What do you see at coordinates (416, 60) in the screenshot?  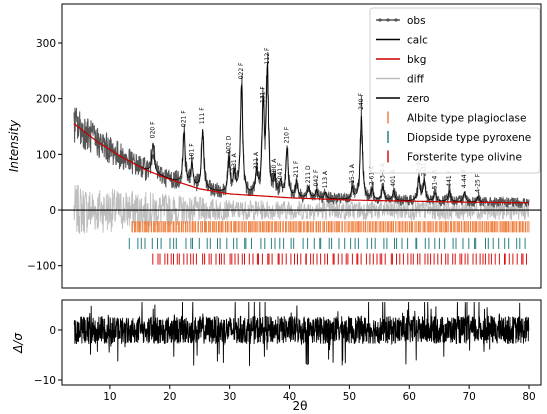 I see `legend-label: bkg` at bounding box center [416, 60].